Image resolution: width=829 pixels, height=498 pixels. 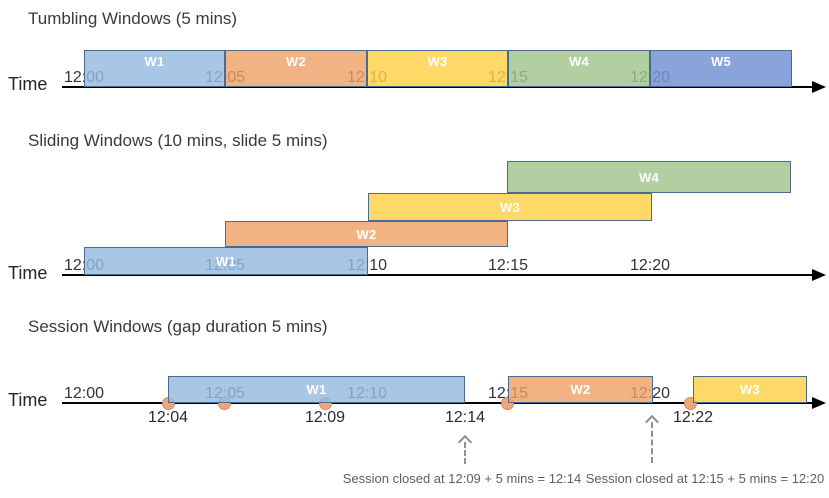 I want to click on sliding-windows-title: Sliding Windows (10 mins, slide 5 mins), so click(x=178, y=140).